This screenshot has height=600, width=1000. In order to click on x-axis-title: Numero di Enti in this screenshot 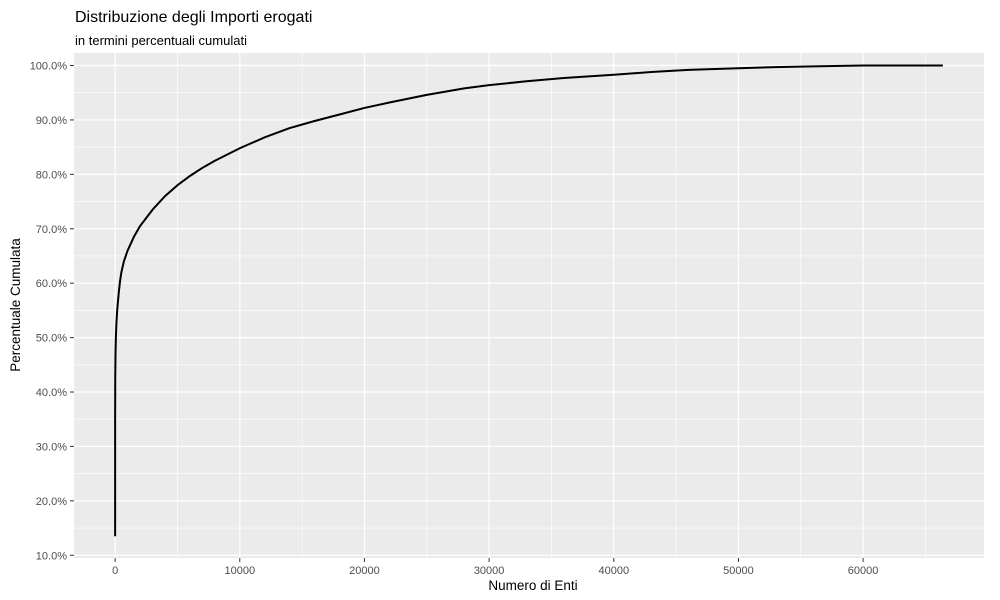, I will do `click(532, 585)`.